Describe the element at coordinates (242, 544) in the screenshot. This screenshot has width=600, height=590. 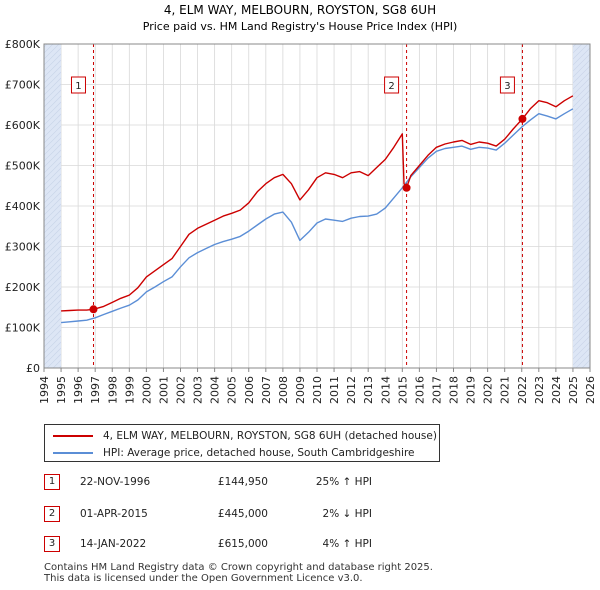
I see `sale-price: £615,000` at that location.